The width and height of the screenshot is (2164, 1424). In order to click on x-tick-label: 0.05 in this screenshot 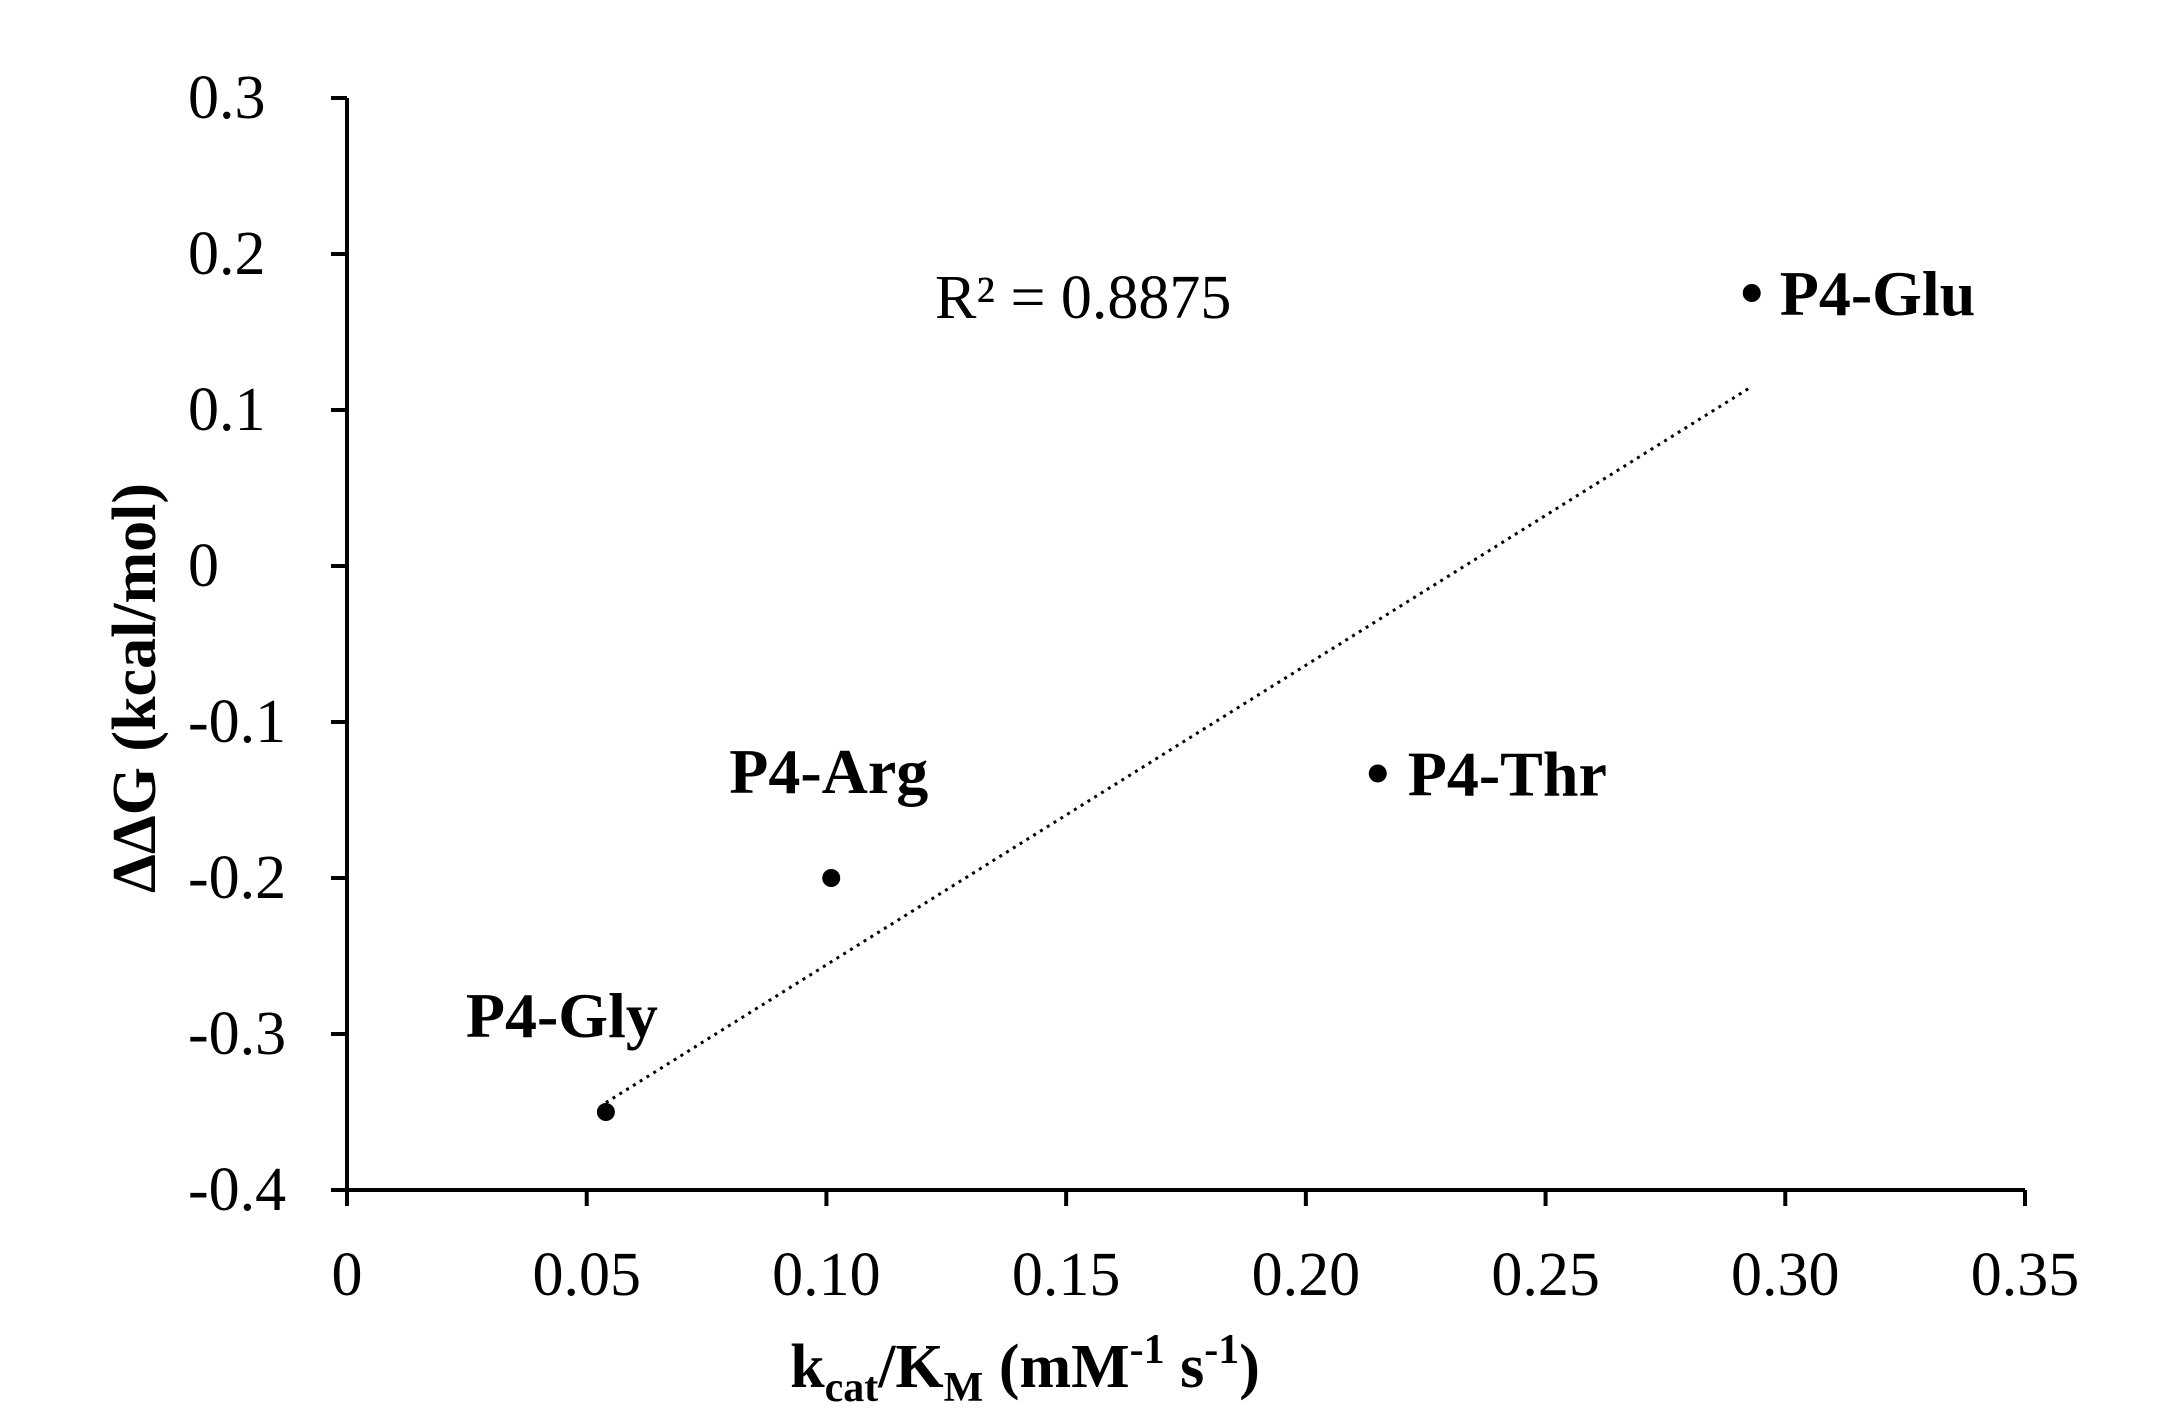, I will do `click(586, 1275)`.